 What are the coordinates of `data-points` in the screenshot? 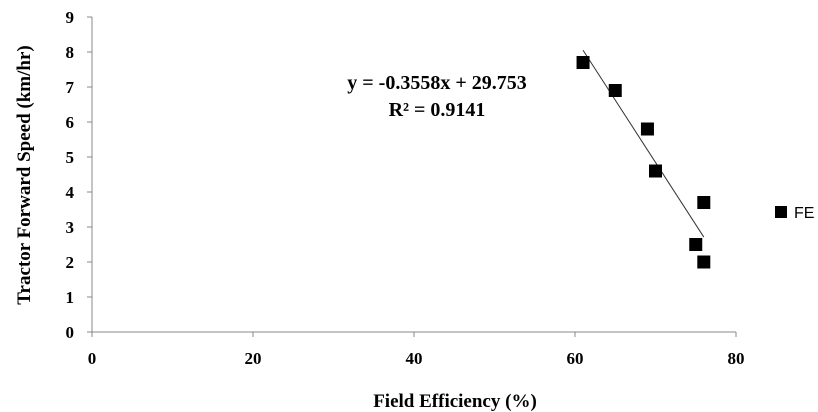 It's located at (643, 162).